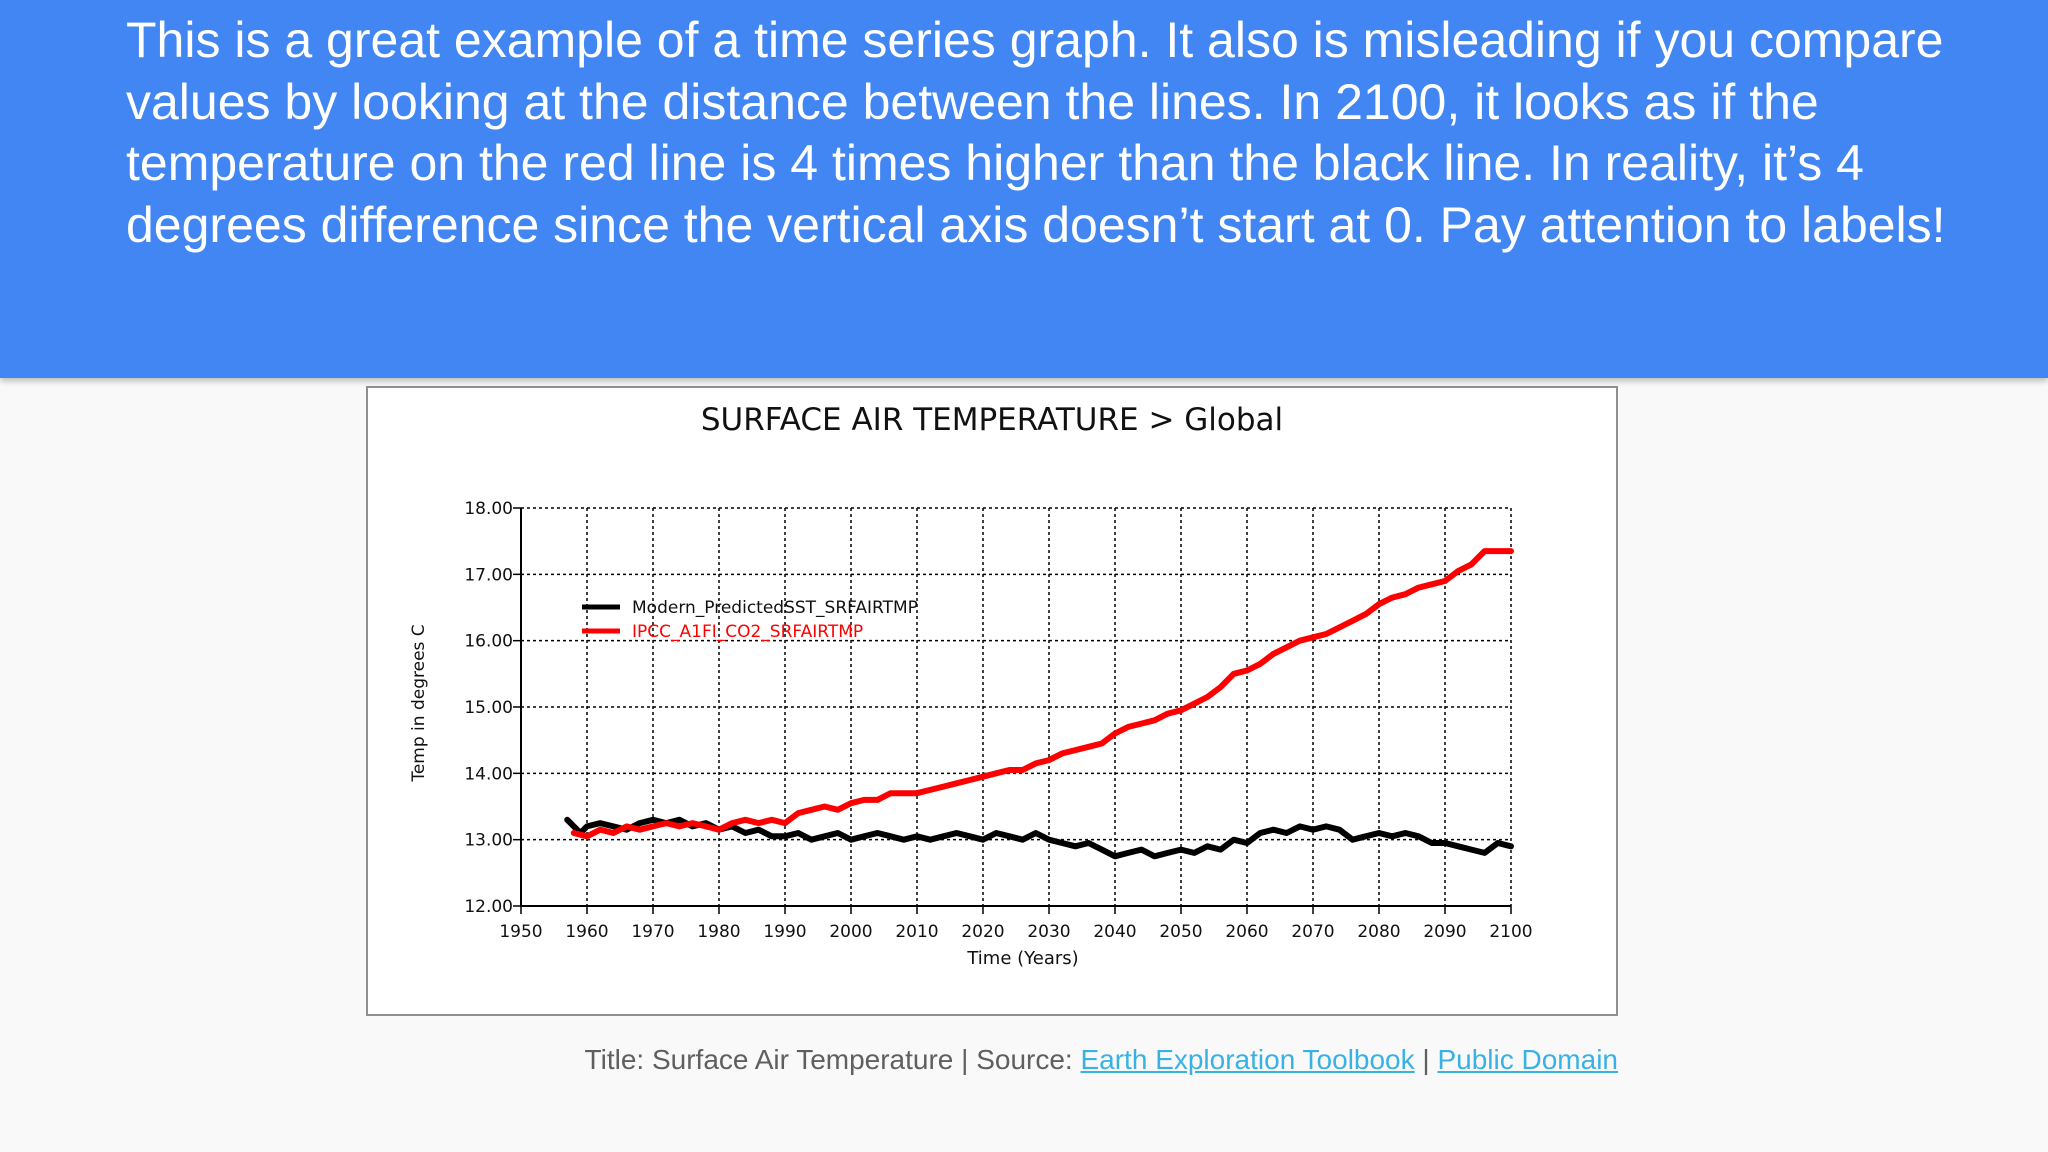 The height and width of the screenshot is (1152, 2048). Describe the element at coordinates (1246, 932) in the screenshot. I see `x-tick-label: 2060` at that location.